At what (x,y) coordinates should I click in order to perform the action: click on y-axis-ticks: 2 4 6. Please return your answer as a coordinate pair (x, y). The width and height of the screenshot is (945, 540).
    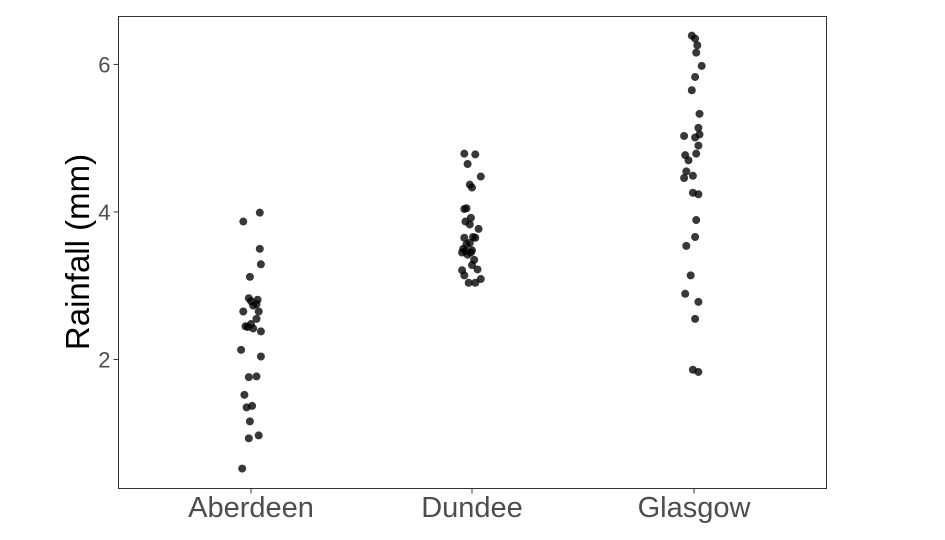
    Looking at the image, I should click on (108, 212).